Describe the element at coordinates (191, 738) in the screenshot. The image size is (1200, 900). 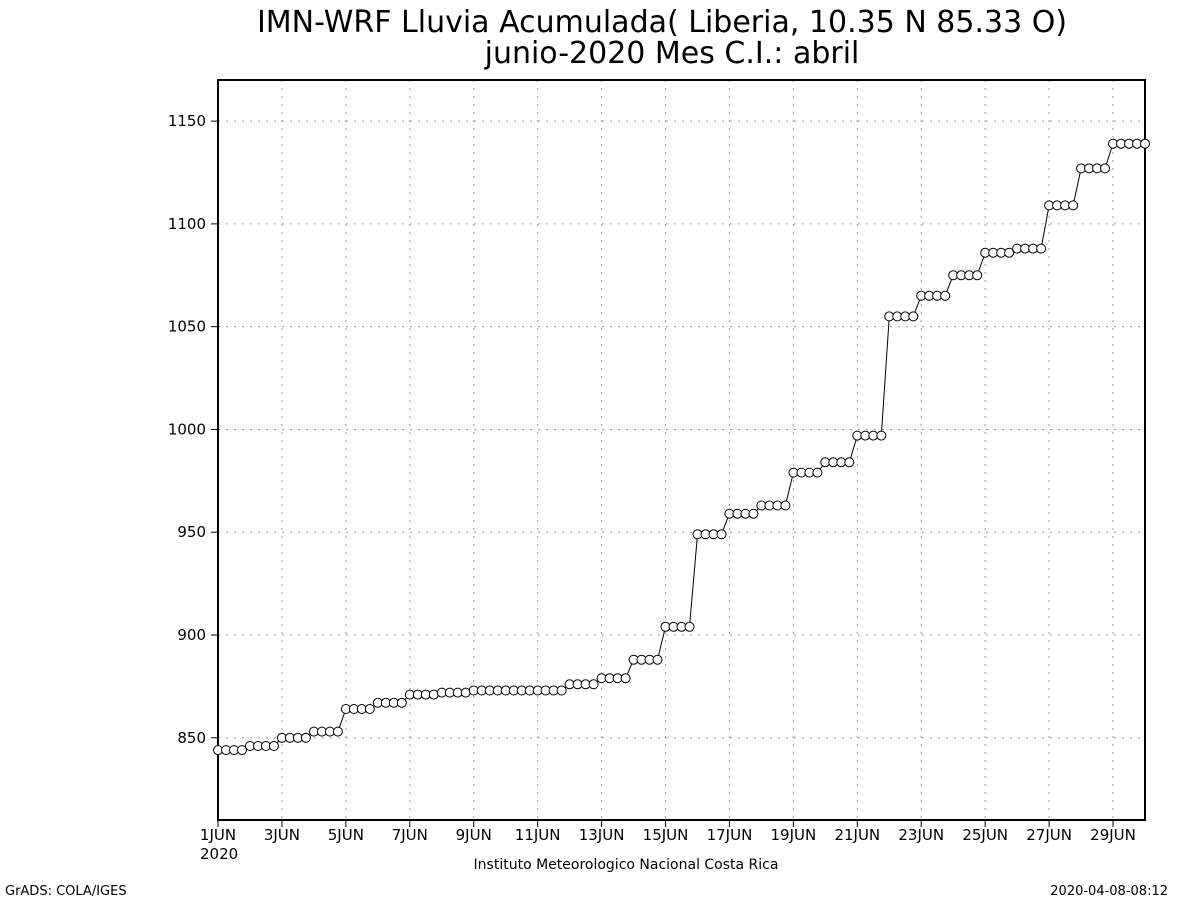
I see `y-tick-label: 850` at that location.